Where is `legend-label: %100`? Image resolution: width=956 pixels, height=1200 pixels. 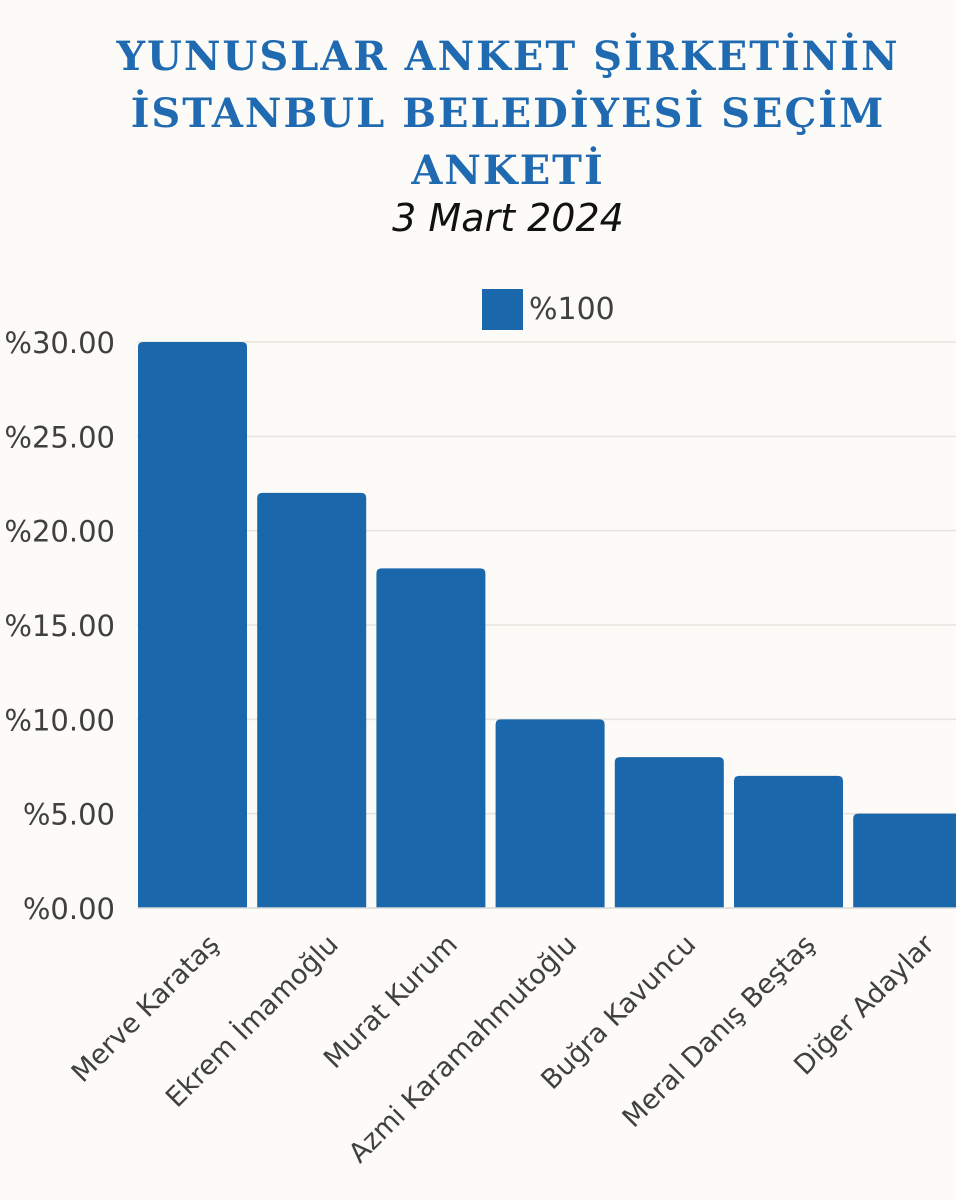 legend-label: %100 is located at coordinates (572, 309).